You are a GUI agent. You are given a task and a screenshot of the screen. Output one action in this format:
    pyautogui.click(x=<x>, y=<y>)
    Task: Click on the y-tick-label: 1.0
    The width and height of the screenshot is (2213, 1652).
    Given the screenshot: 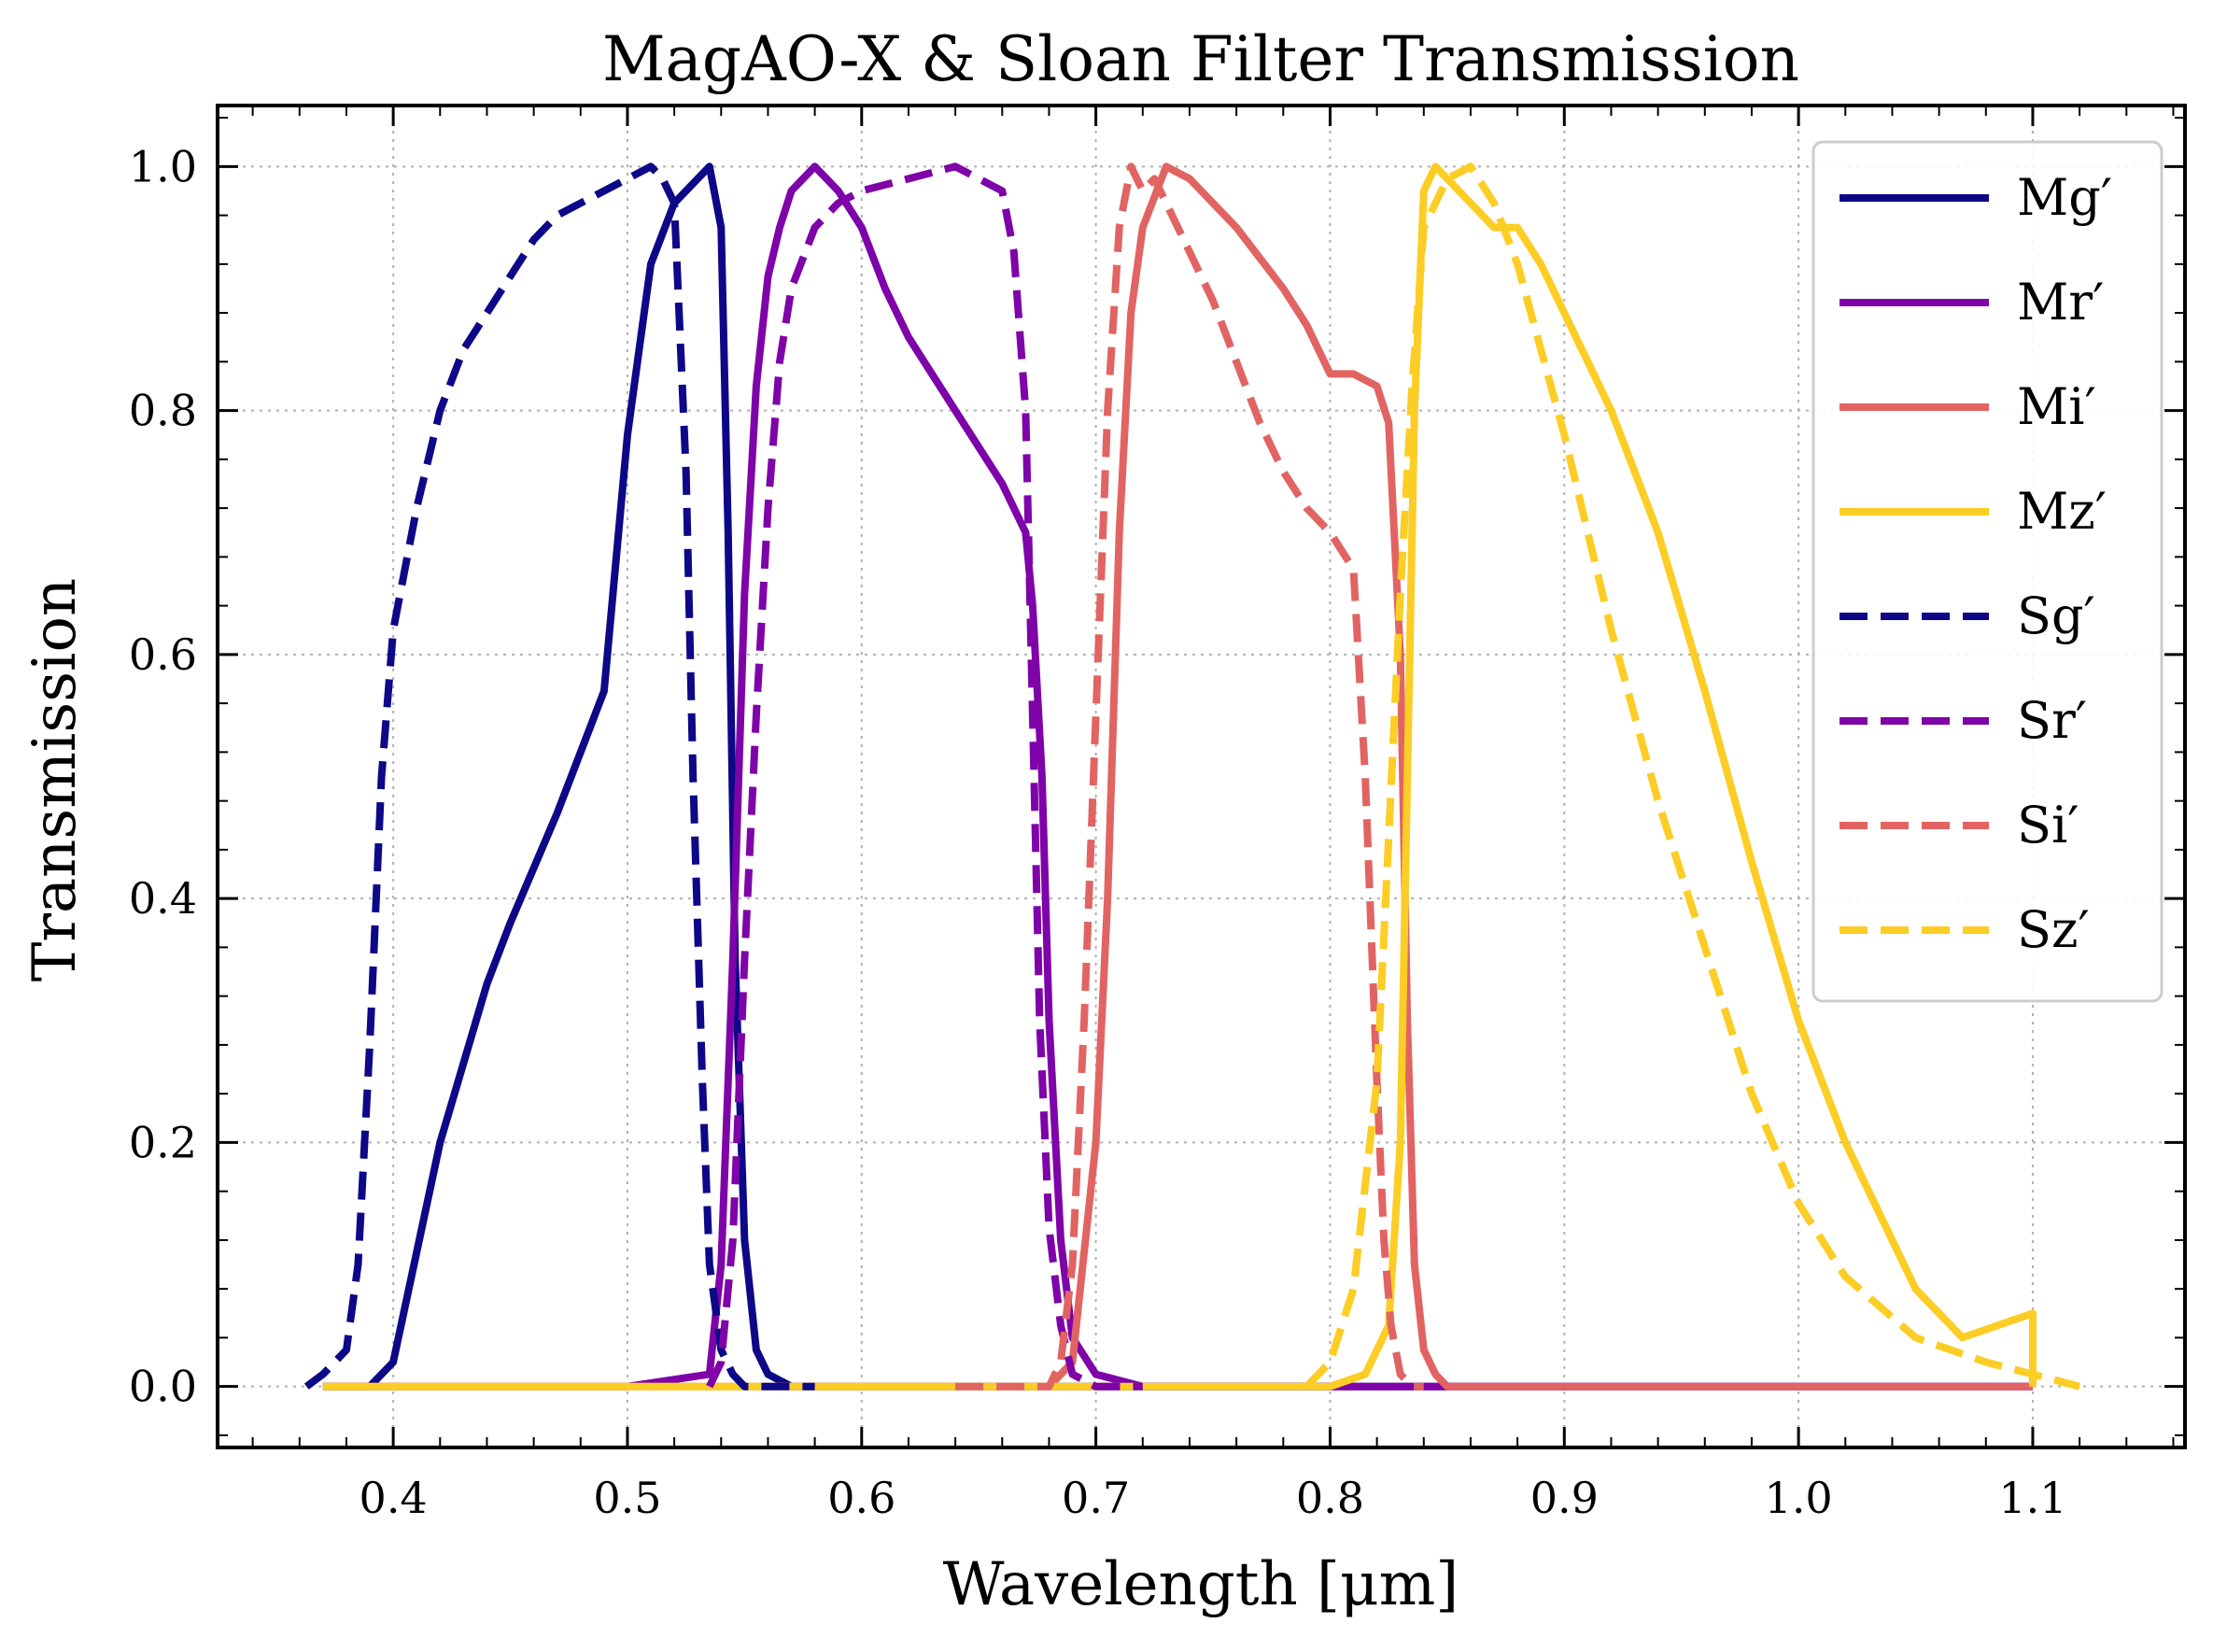 What is the action you would take?
    pyautogui.click(x=163, y=166)
    